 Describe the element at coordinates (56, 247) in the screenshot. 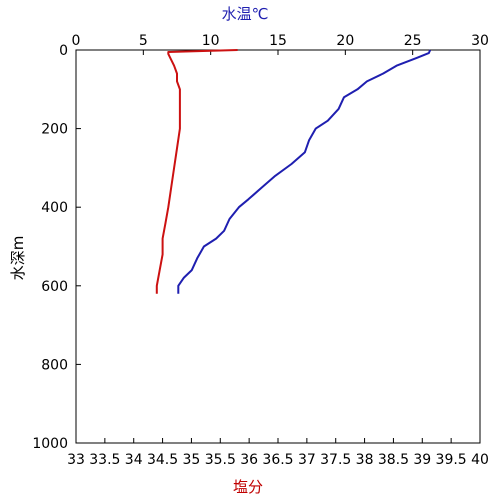

I see `left-axis: 0 200 400 600 800 1000` at that location.